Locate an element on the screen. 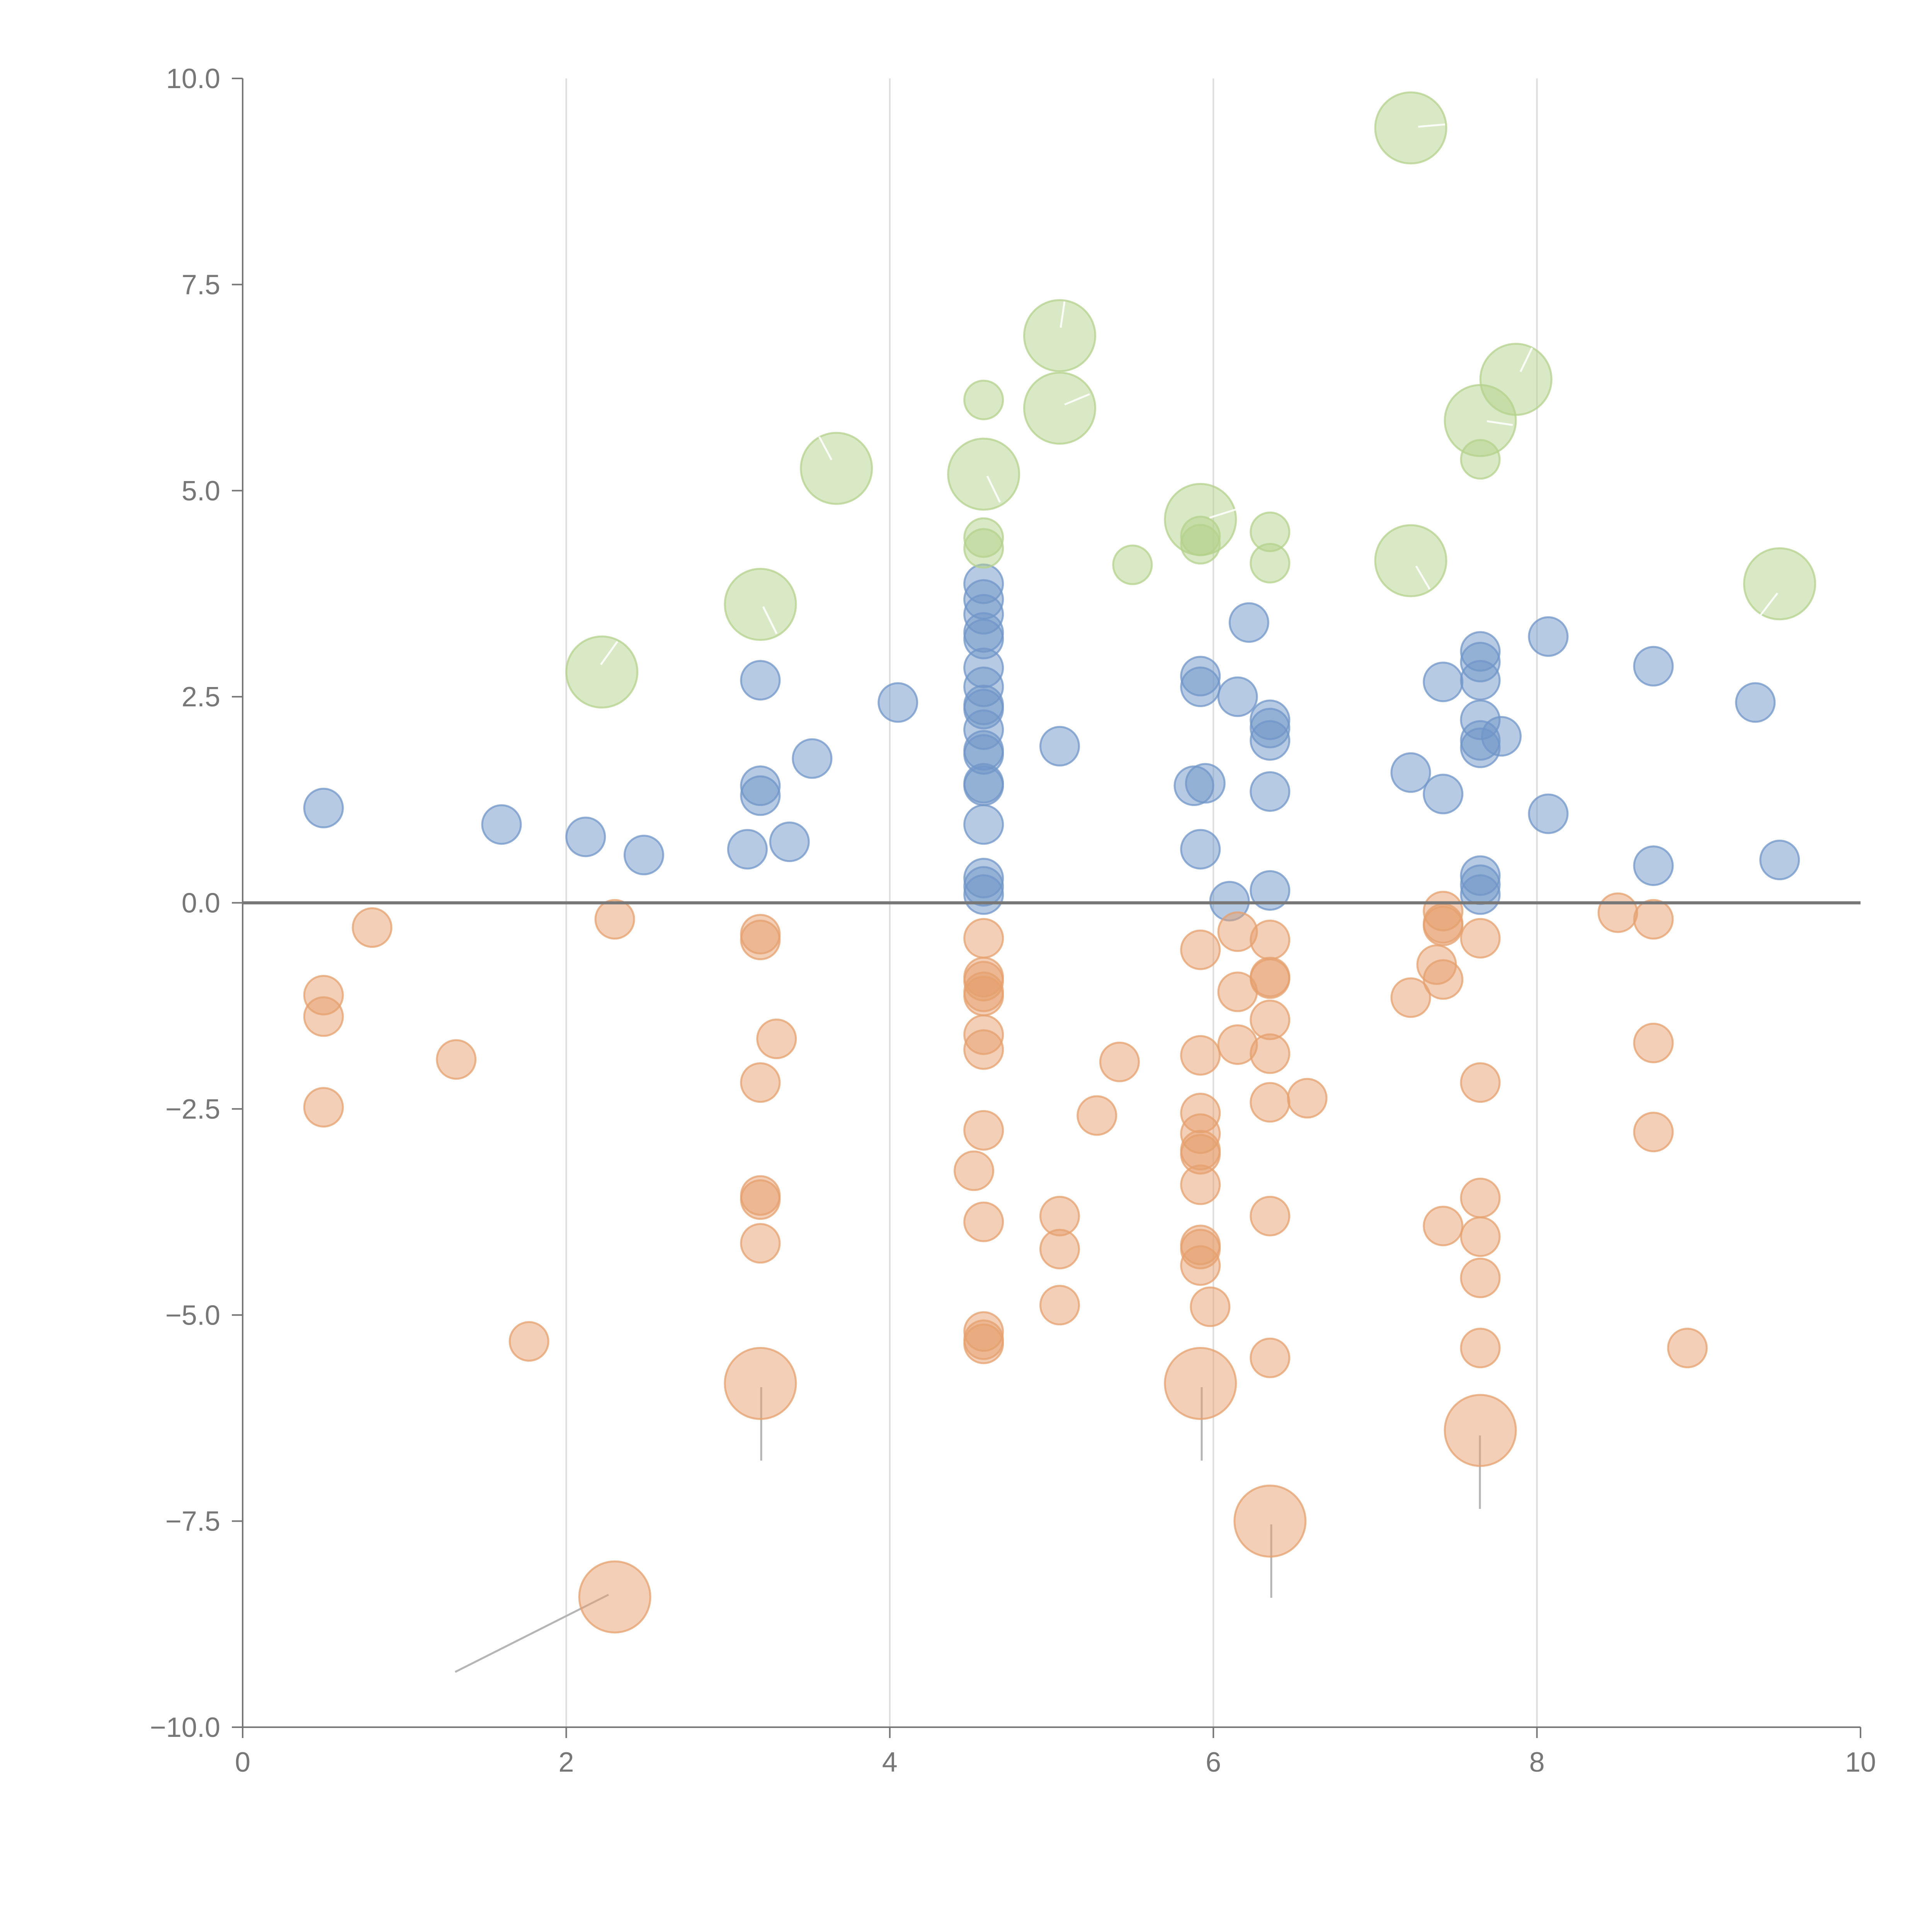 This screenshot has height=1932, width=1932. y-tick-label: 2.5 is located at coordinates (201, 698).